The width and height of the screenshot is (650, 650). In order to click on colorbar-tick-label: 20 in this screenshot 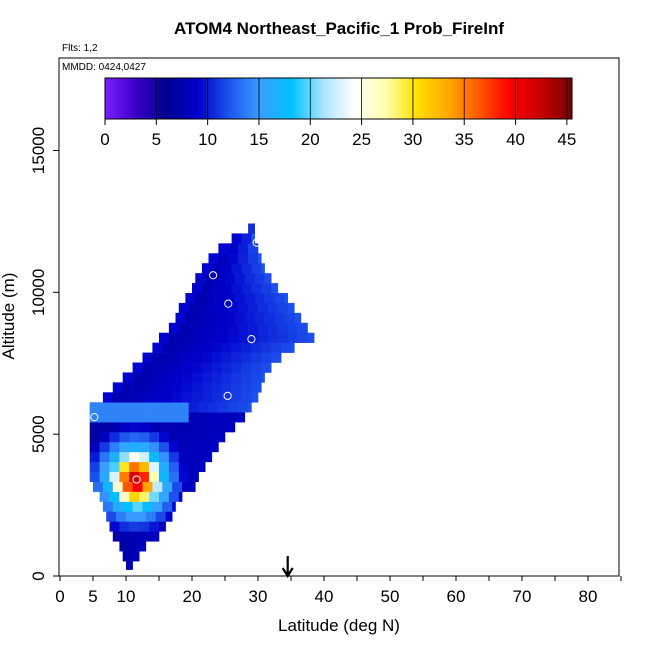, I will do `click(310, 139)`.